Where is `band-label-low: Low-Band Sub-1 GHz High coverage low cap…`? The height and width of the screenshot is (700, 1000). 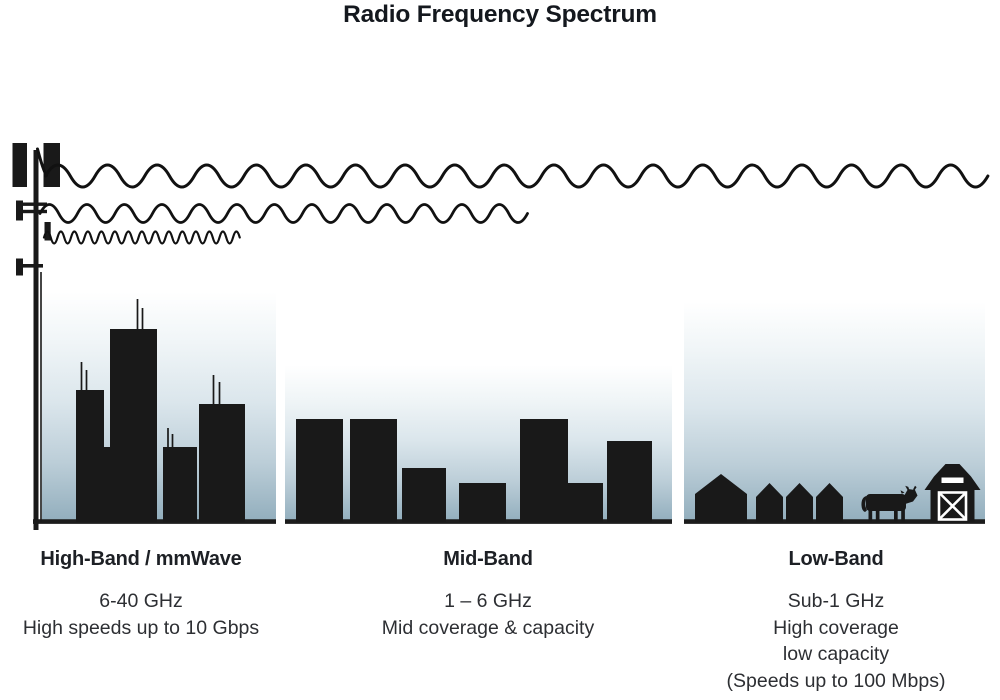 band-label-low: Low-Band Sub-1 GHz High coverage low cap… is located at coordinates (836, 621).